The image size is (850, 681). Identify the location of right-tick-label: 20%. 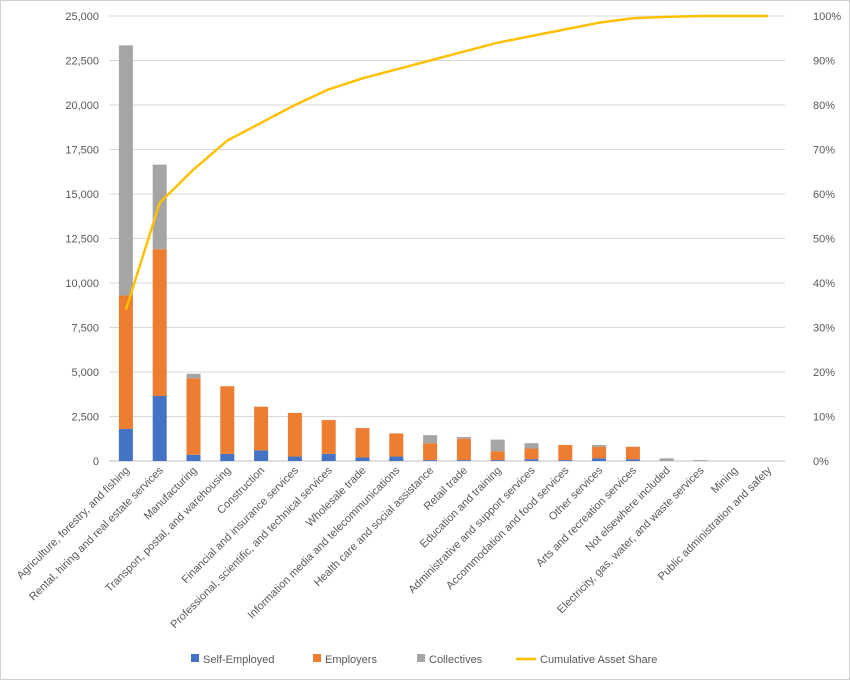
(824, 373).